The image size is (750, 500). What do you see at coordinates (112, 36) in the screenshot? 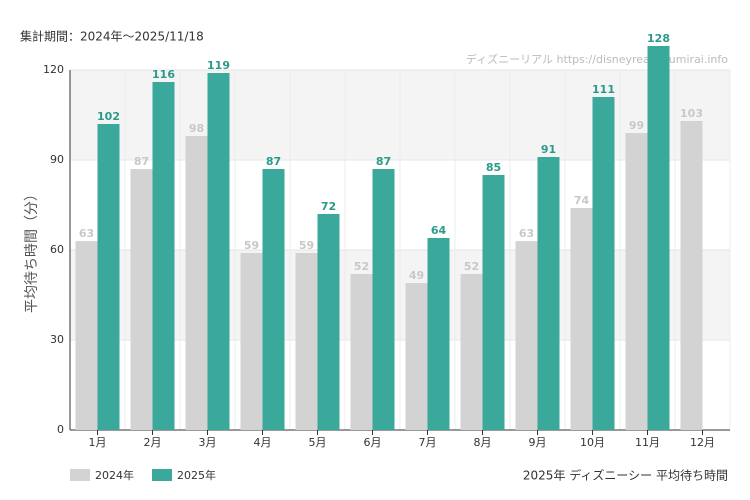
I see `period: 集計期間：2024年〜2025/11/18` at bounding box center [112, 36].